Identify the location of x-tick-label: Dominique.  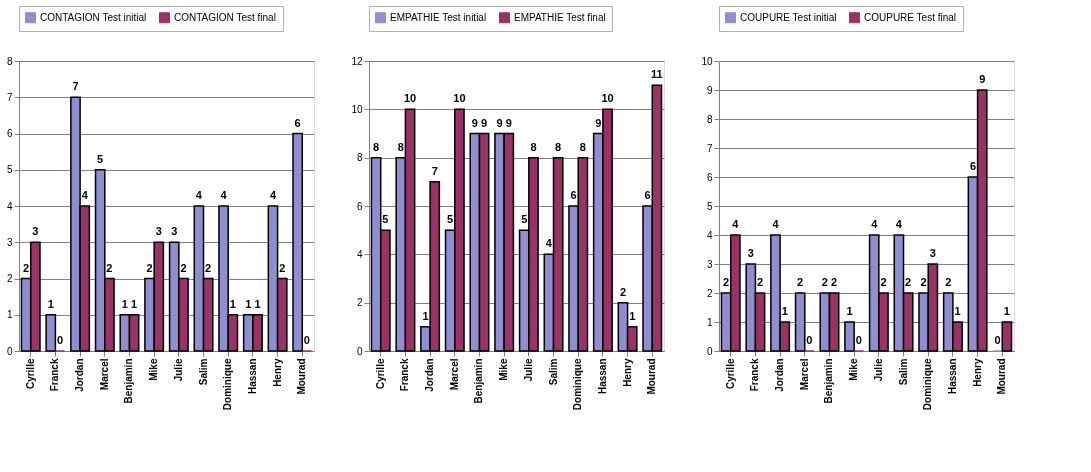
(228, 384).